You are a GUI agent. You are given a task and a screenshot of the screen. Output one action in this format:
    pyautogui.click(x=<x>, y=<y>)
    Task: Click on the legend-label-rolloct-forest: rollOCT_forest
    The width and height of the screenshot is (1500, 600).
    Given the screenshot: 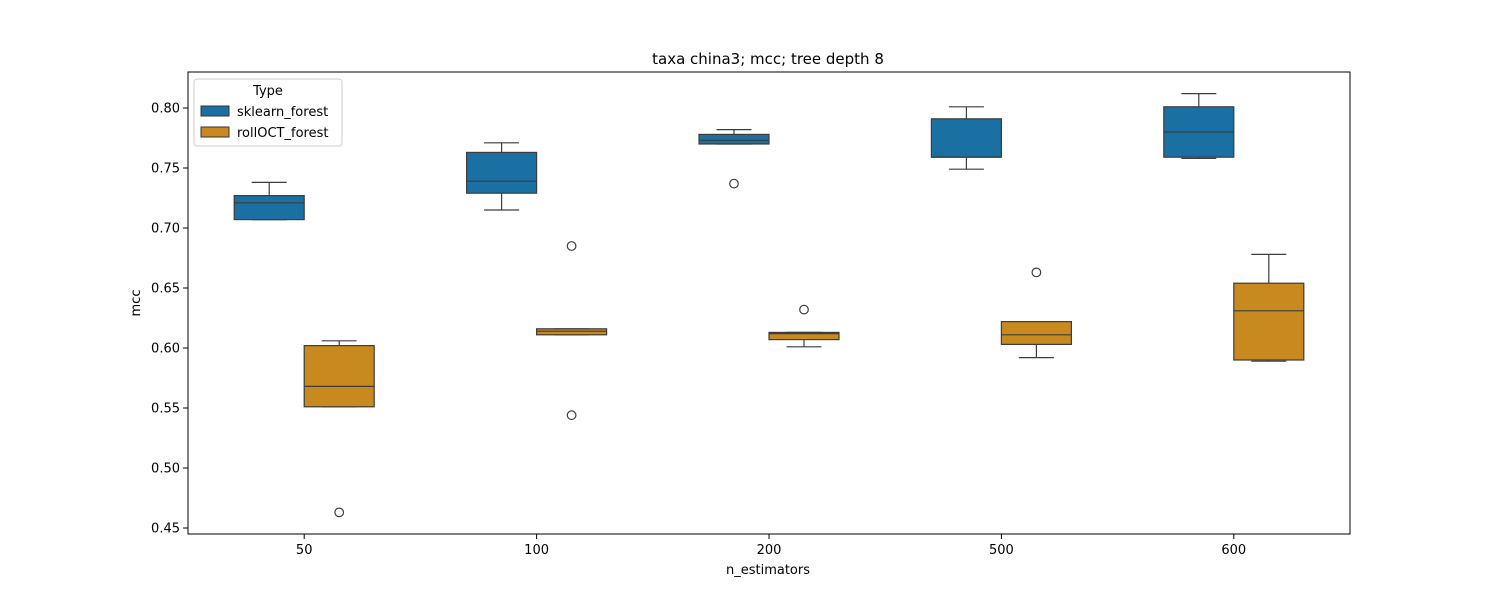 What is the action you would take?
    pyautogui.click(x=282, y=133)
    